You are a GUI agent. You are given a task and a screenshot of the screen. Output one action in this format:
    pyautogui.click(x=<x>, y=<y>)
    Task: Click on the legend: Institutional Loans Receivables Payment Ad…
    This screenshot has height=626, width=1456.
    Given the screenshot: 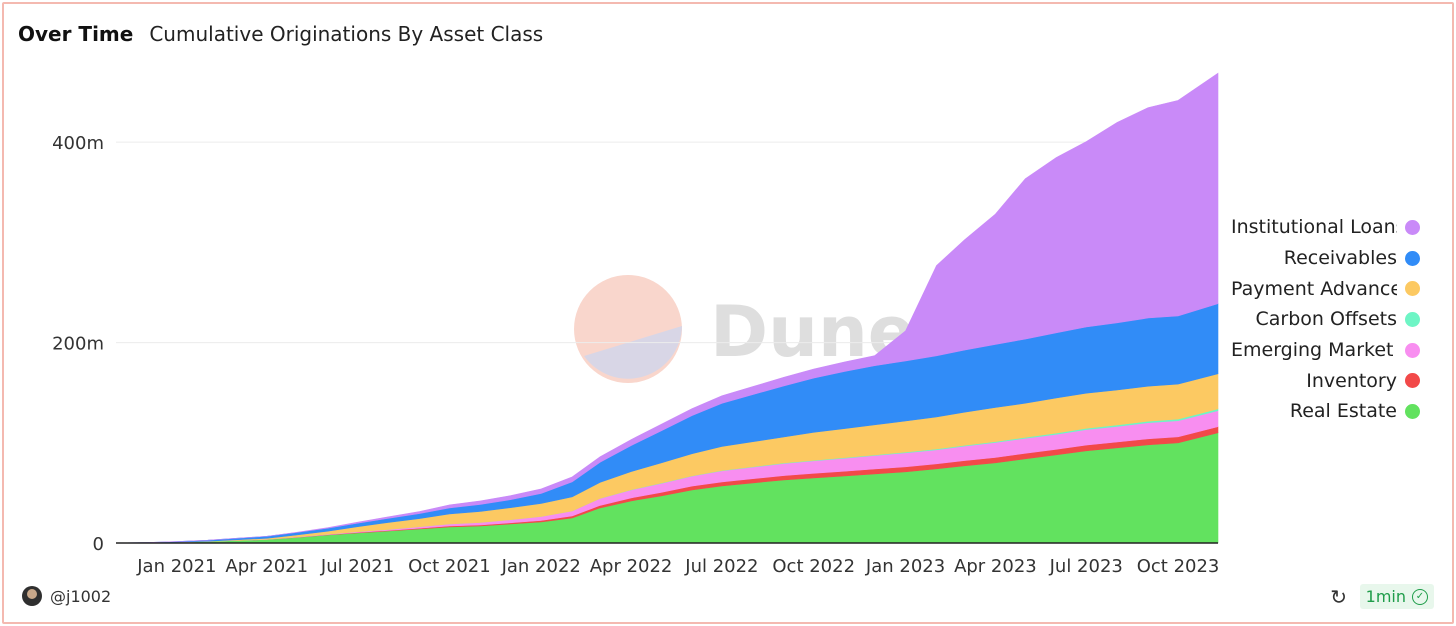 What is the action you would take?
    pyautogui.click(x=1310, y=319)
    